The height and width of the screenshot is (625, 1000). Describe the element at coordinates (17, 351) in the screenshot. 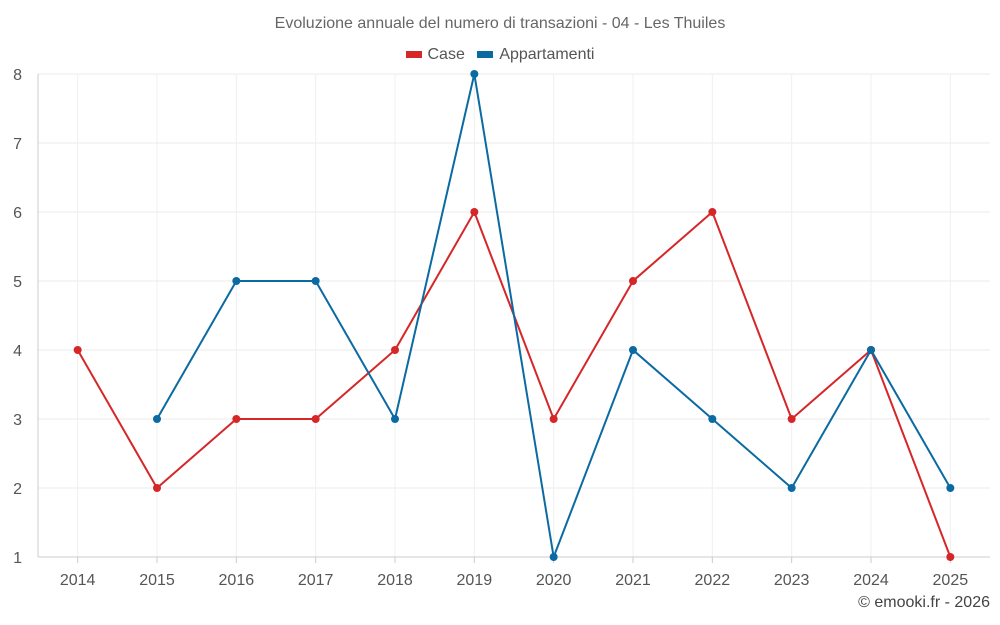

I see `y-tick-label: 4` at that location.